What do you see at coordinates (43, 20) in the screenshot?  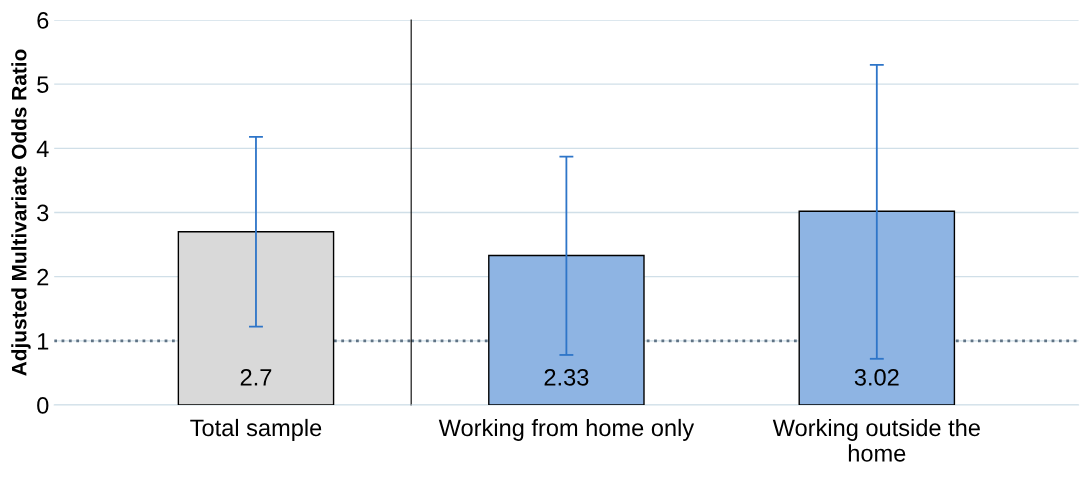 I see `y-tick-label: 6` at bounding box center [43, 20].